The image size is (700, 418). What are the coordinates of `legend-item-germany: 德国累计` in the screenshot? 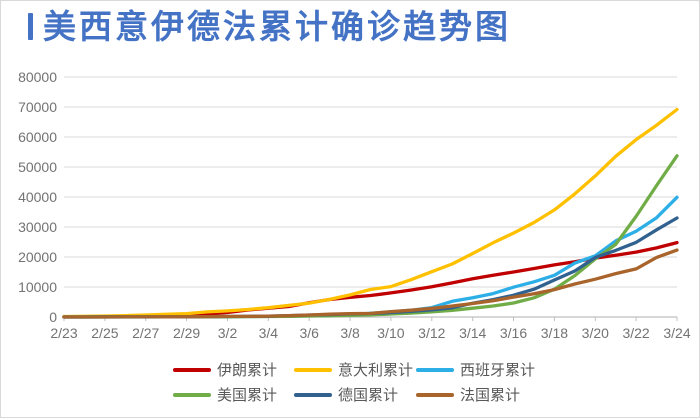 It's located at (355, 395).